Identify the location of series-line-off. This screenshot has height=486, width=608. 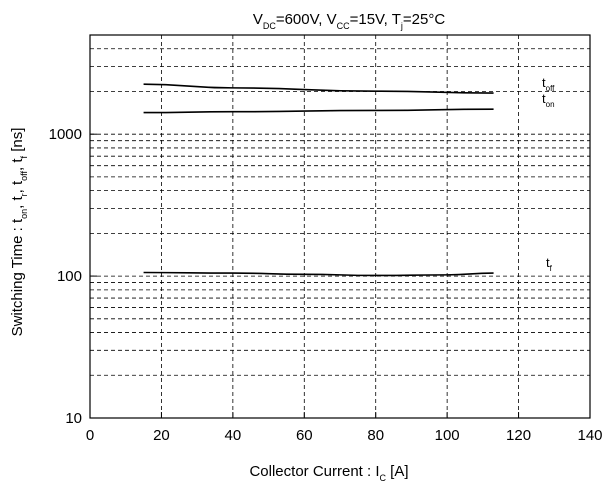
(318, 88).